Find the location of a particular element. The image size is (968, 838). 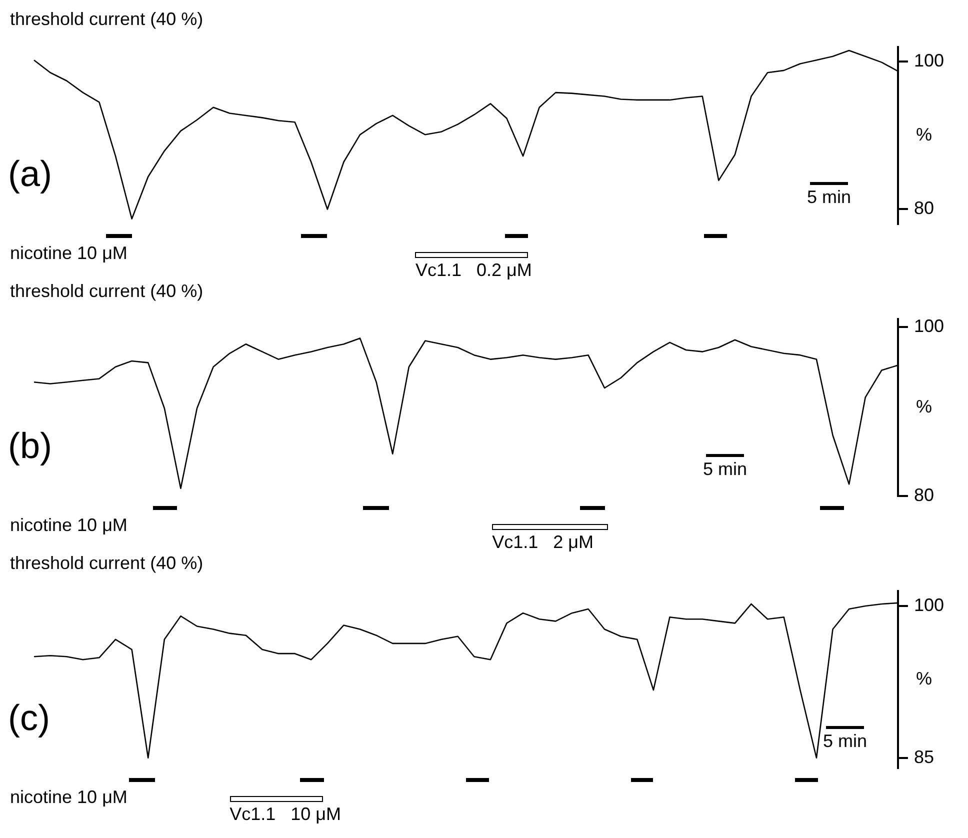

annotation: (b) is located at coordinates (30, 445).